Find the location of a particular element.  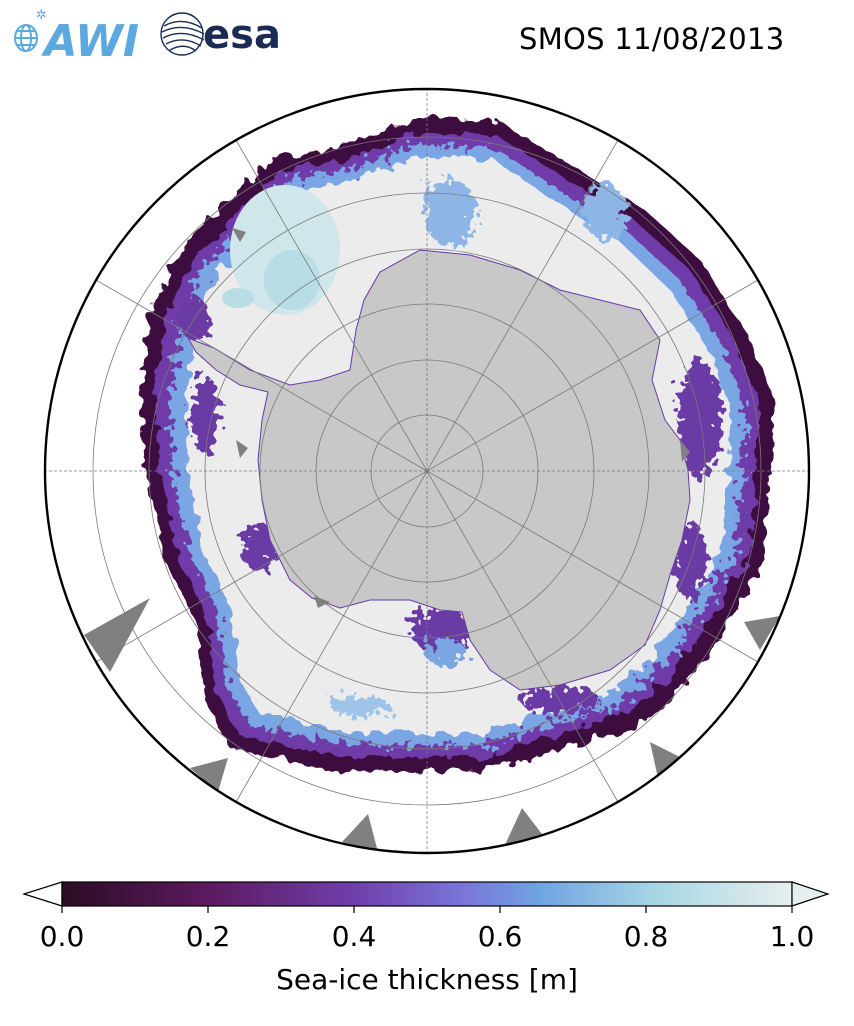

awi-logo-text: AWI is located at coordinates (90, 39).